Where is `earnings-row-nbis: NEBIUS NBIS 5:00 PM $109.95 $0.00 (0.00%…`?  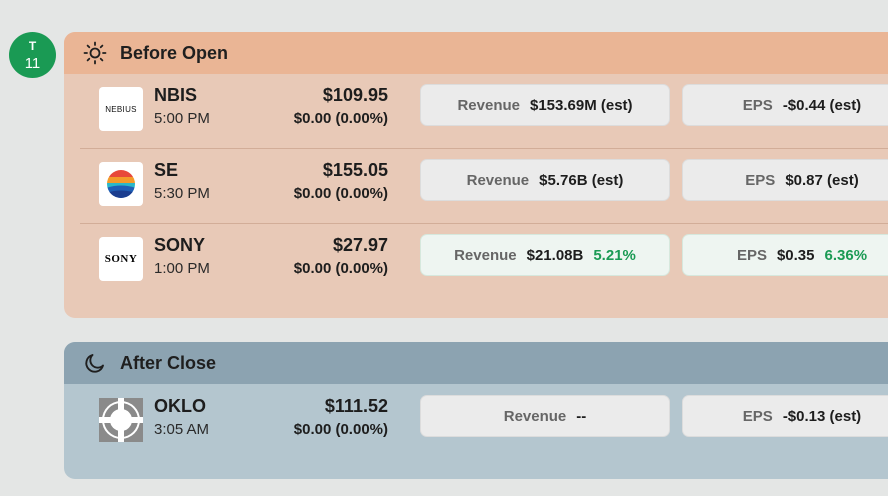
earnings-row-nbis: NEBIUS NBIS 5:00 PM $109.95 $0.00 (0.00%… is located at coordinates (484, 111).